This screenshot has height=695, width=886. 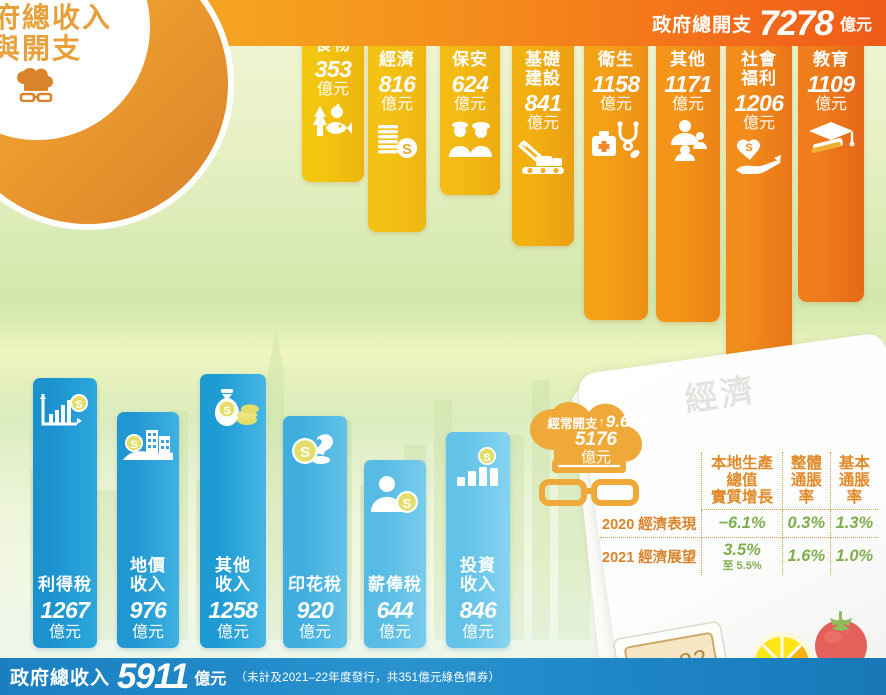 What do you see at coordinates (65, 610) in the screenshot?
I see `revenue-bar-value: 1267` at bounding box center [65, 610].